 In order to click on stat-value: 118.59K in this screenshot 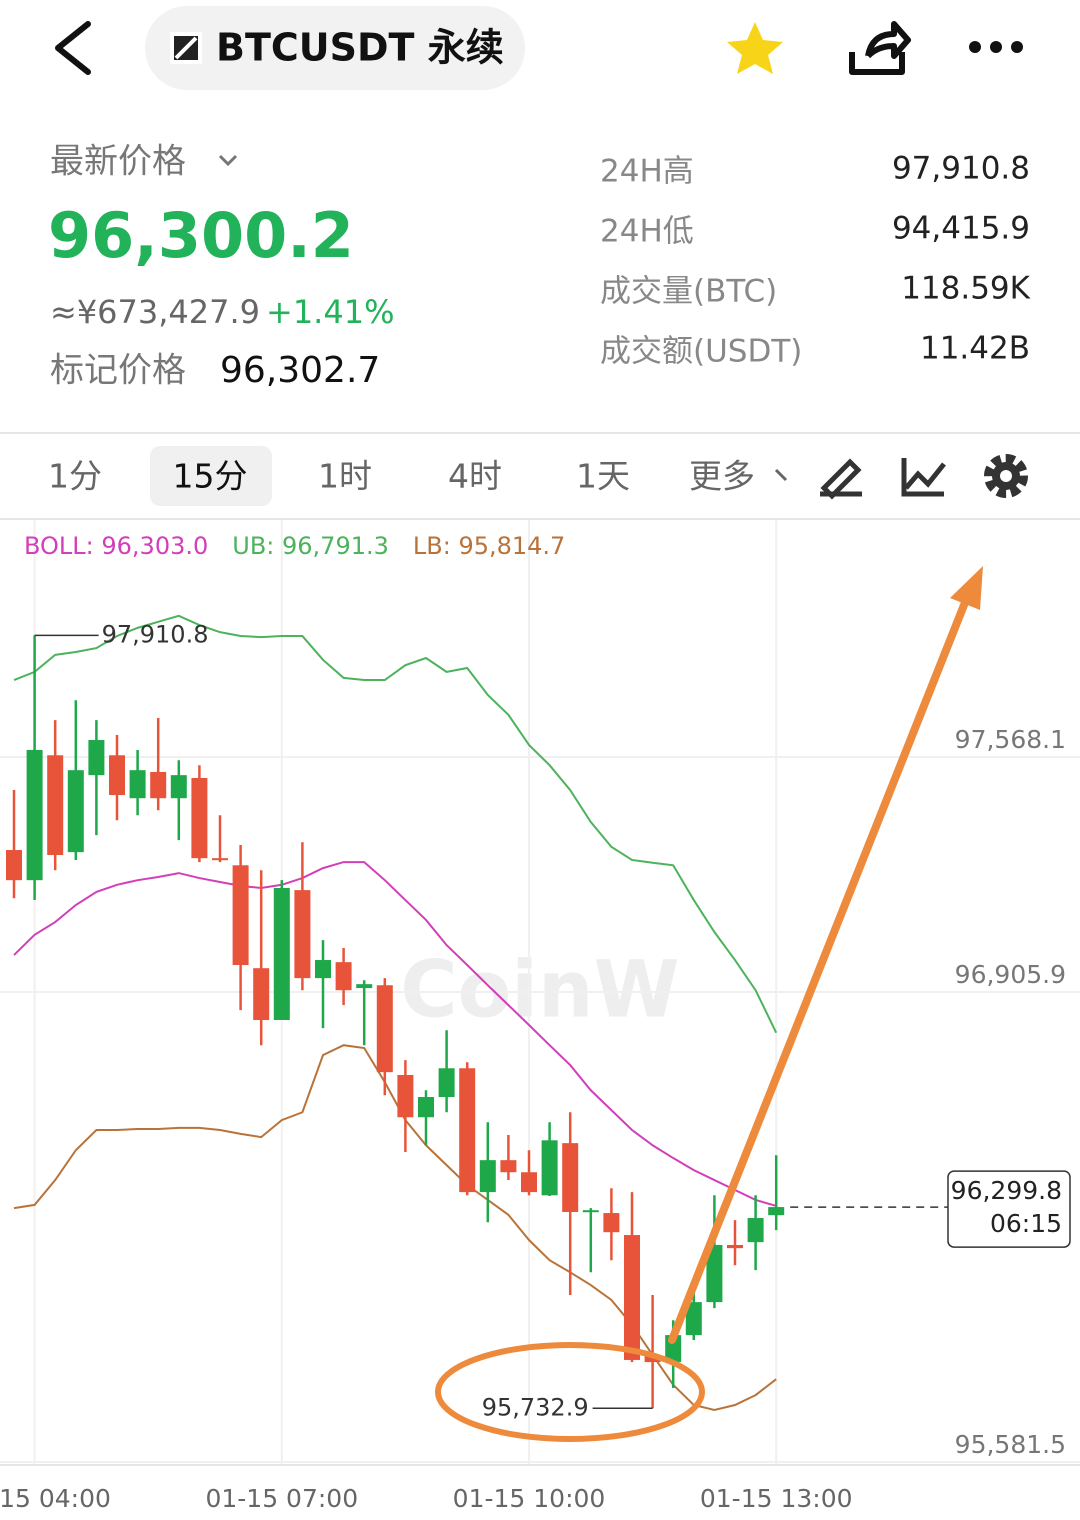, I will do `click(965, 289)`.